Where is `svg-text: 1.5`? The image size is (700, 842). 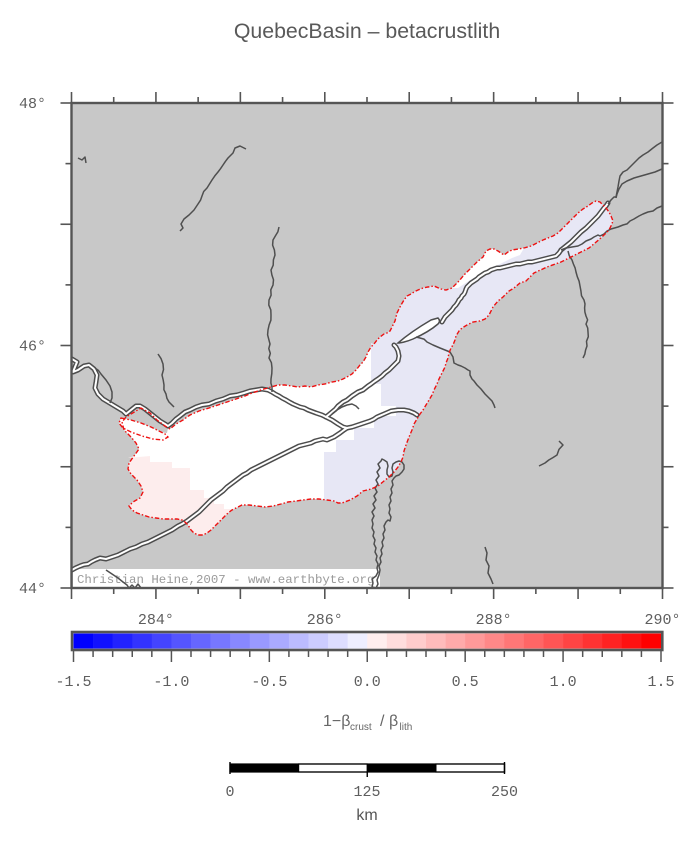 svg-text: 1.5 is located at coordinates (660, 682).